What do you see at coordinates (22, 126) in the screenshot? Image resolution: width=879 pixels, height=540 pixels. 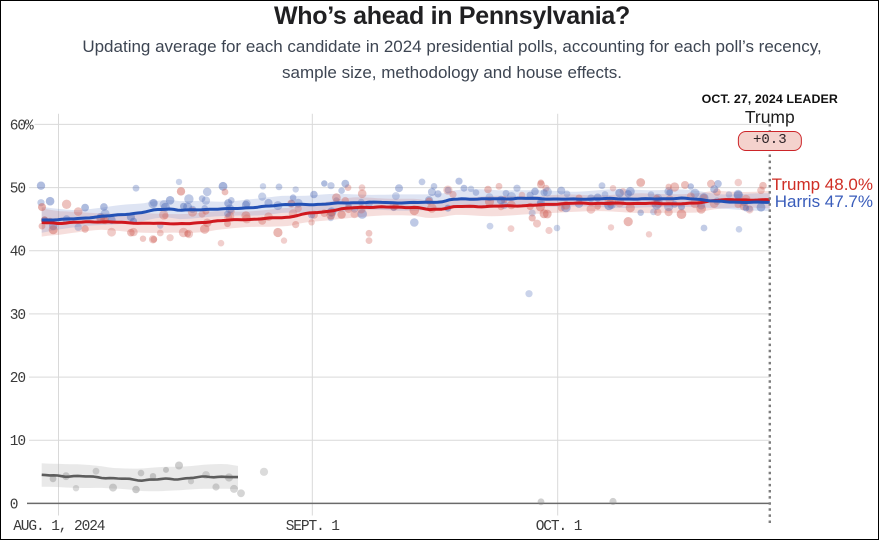 I see `svg-text: 60%` at bounding box center [22, 126].